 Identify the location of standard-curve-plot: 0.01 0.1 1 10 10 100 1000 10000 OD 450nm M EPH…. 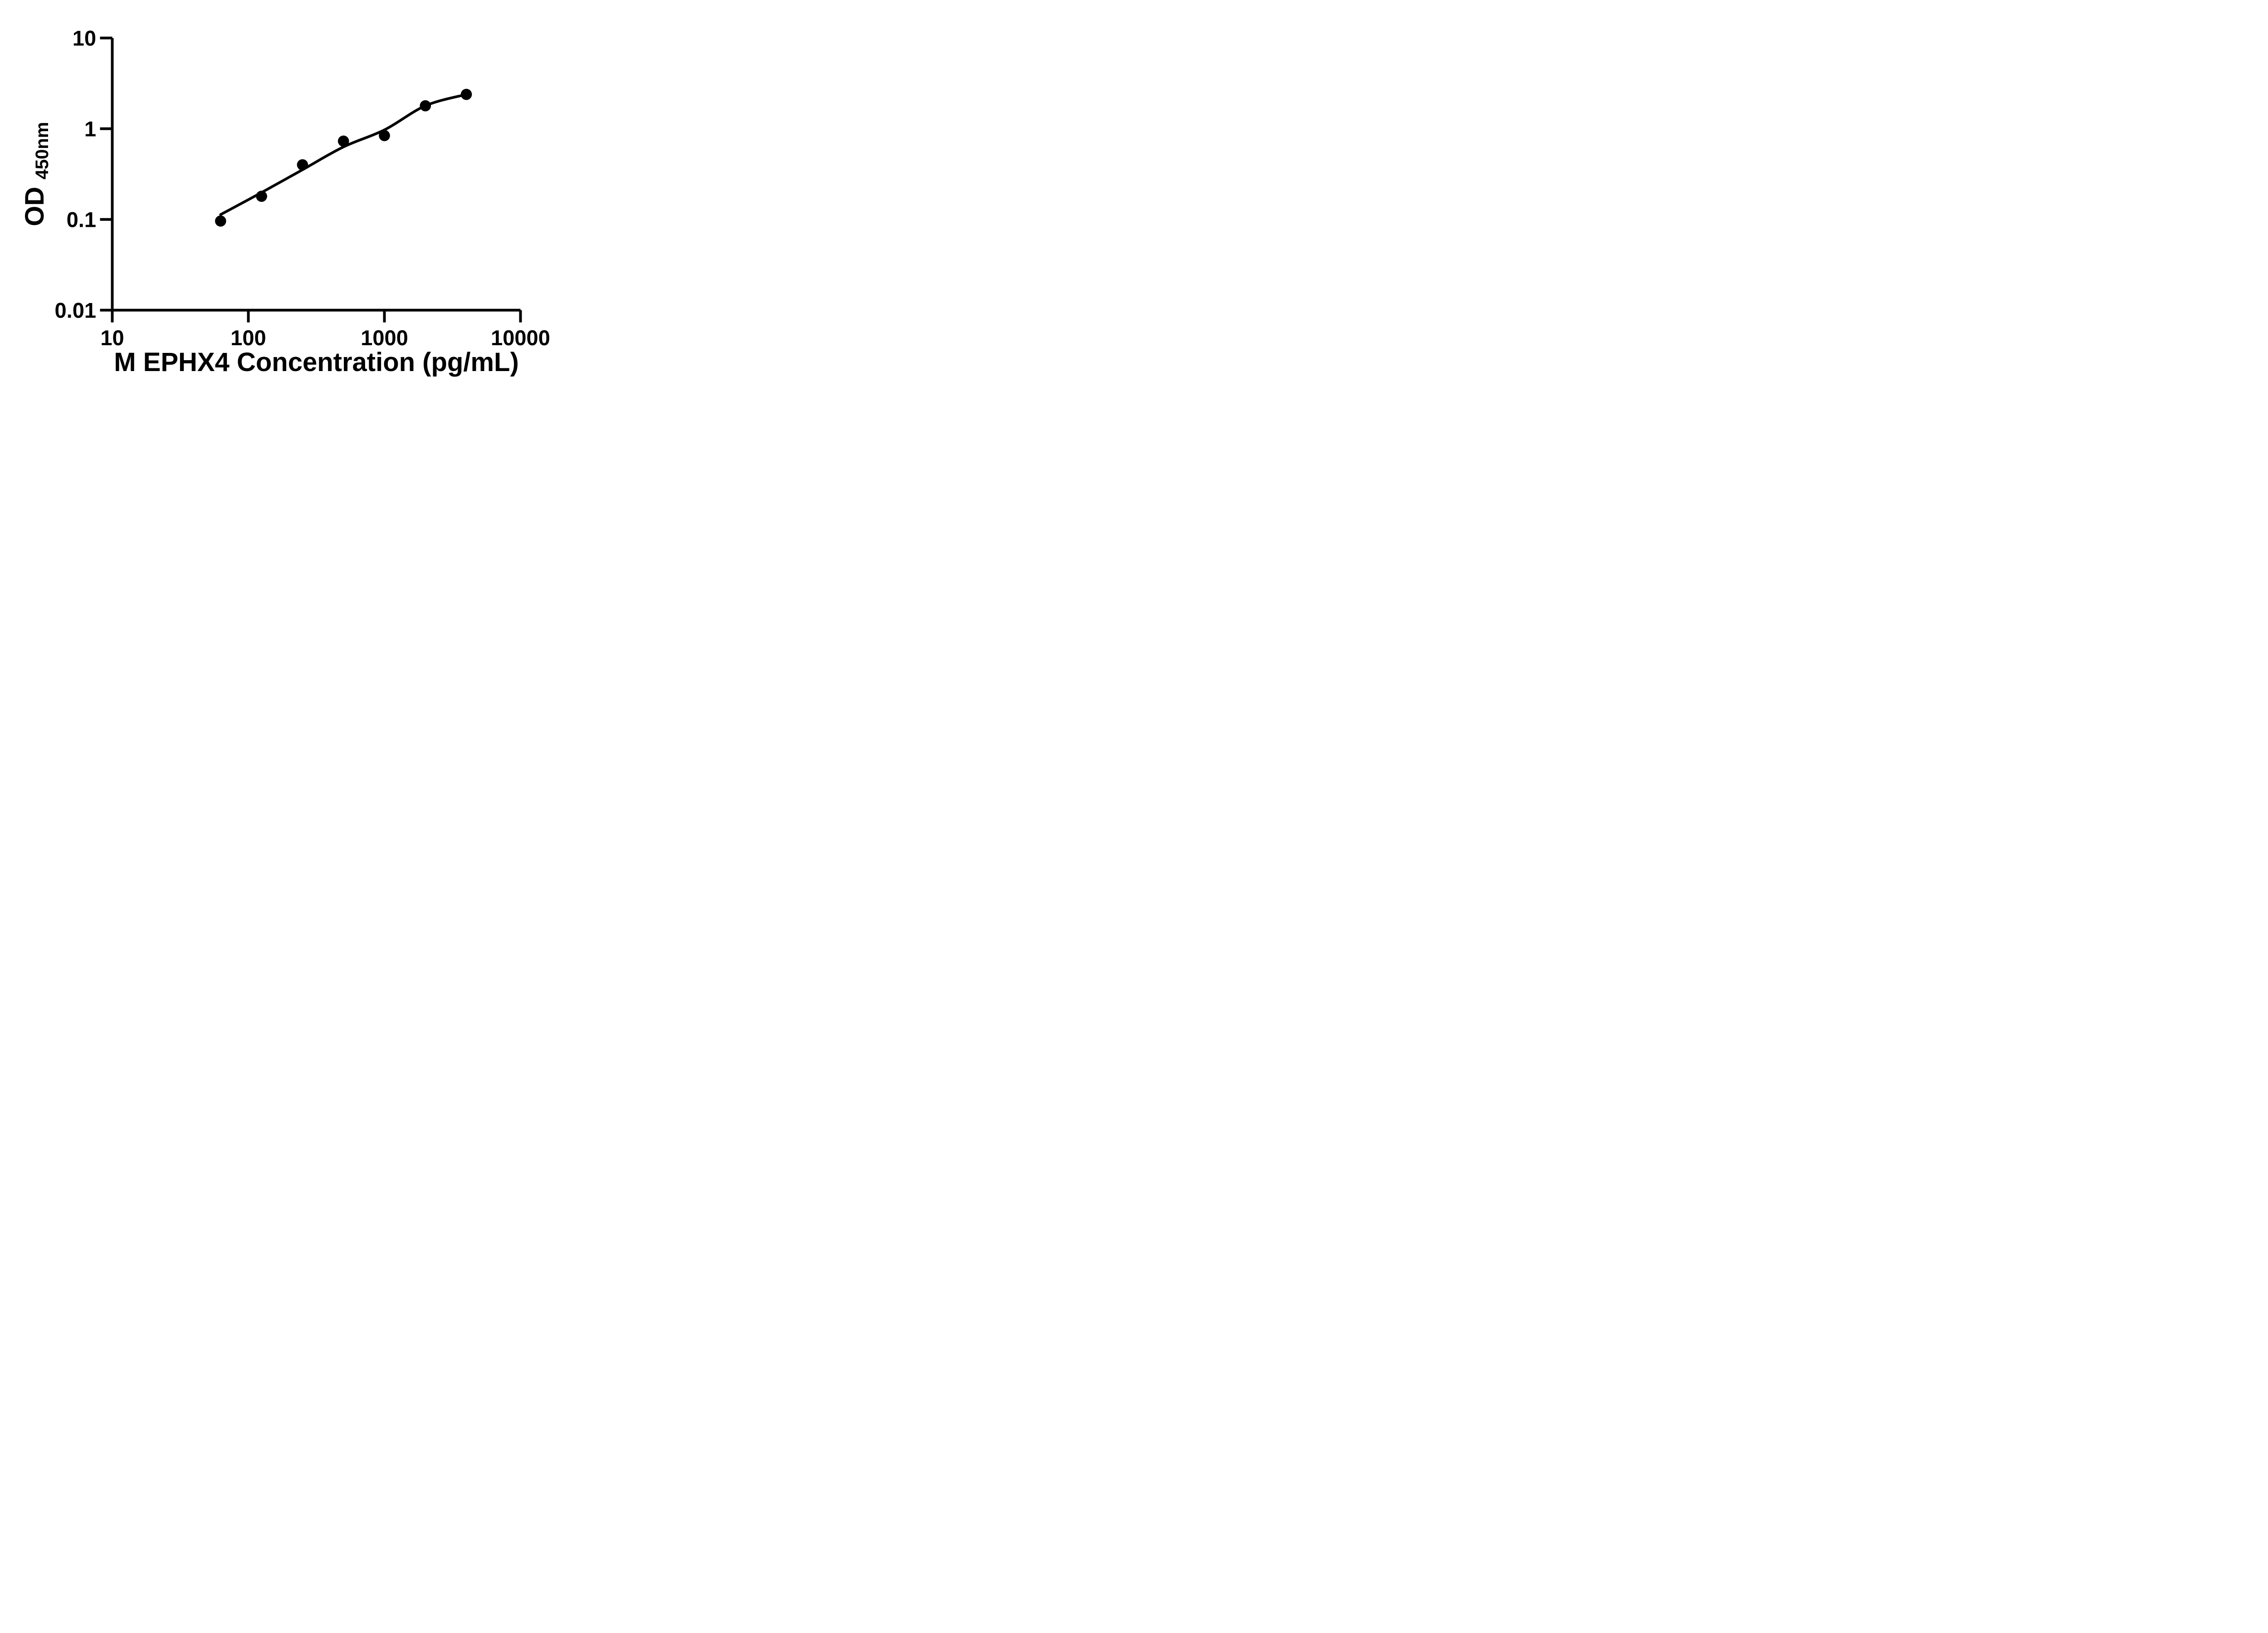
(285, 201).